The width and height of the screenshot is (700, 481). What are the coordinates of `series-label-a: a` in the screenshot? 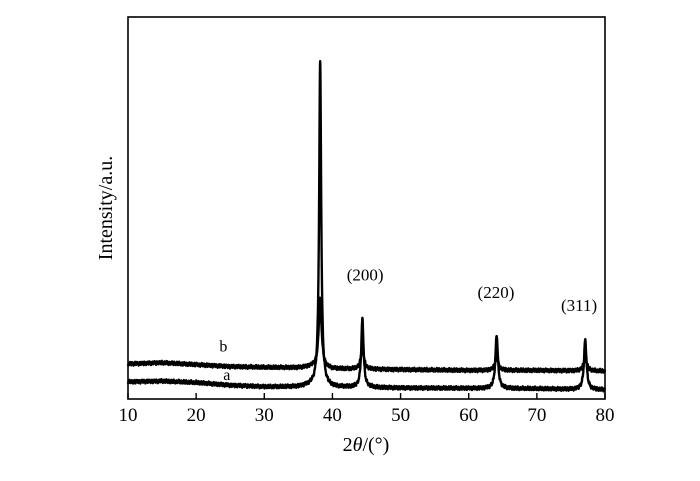 It's located at (226, 375).